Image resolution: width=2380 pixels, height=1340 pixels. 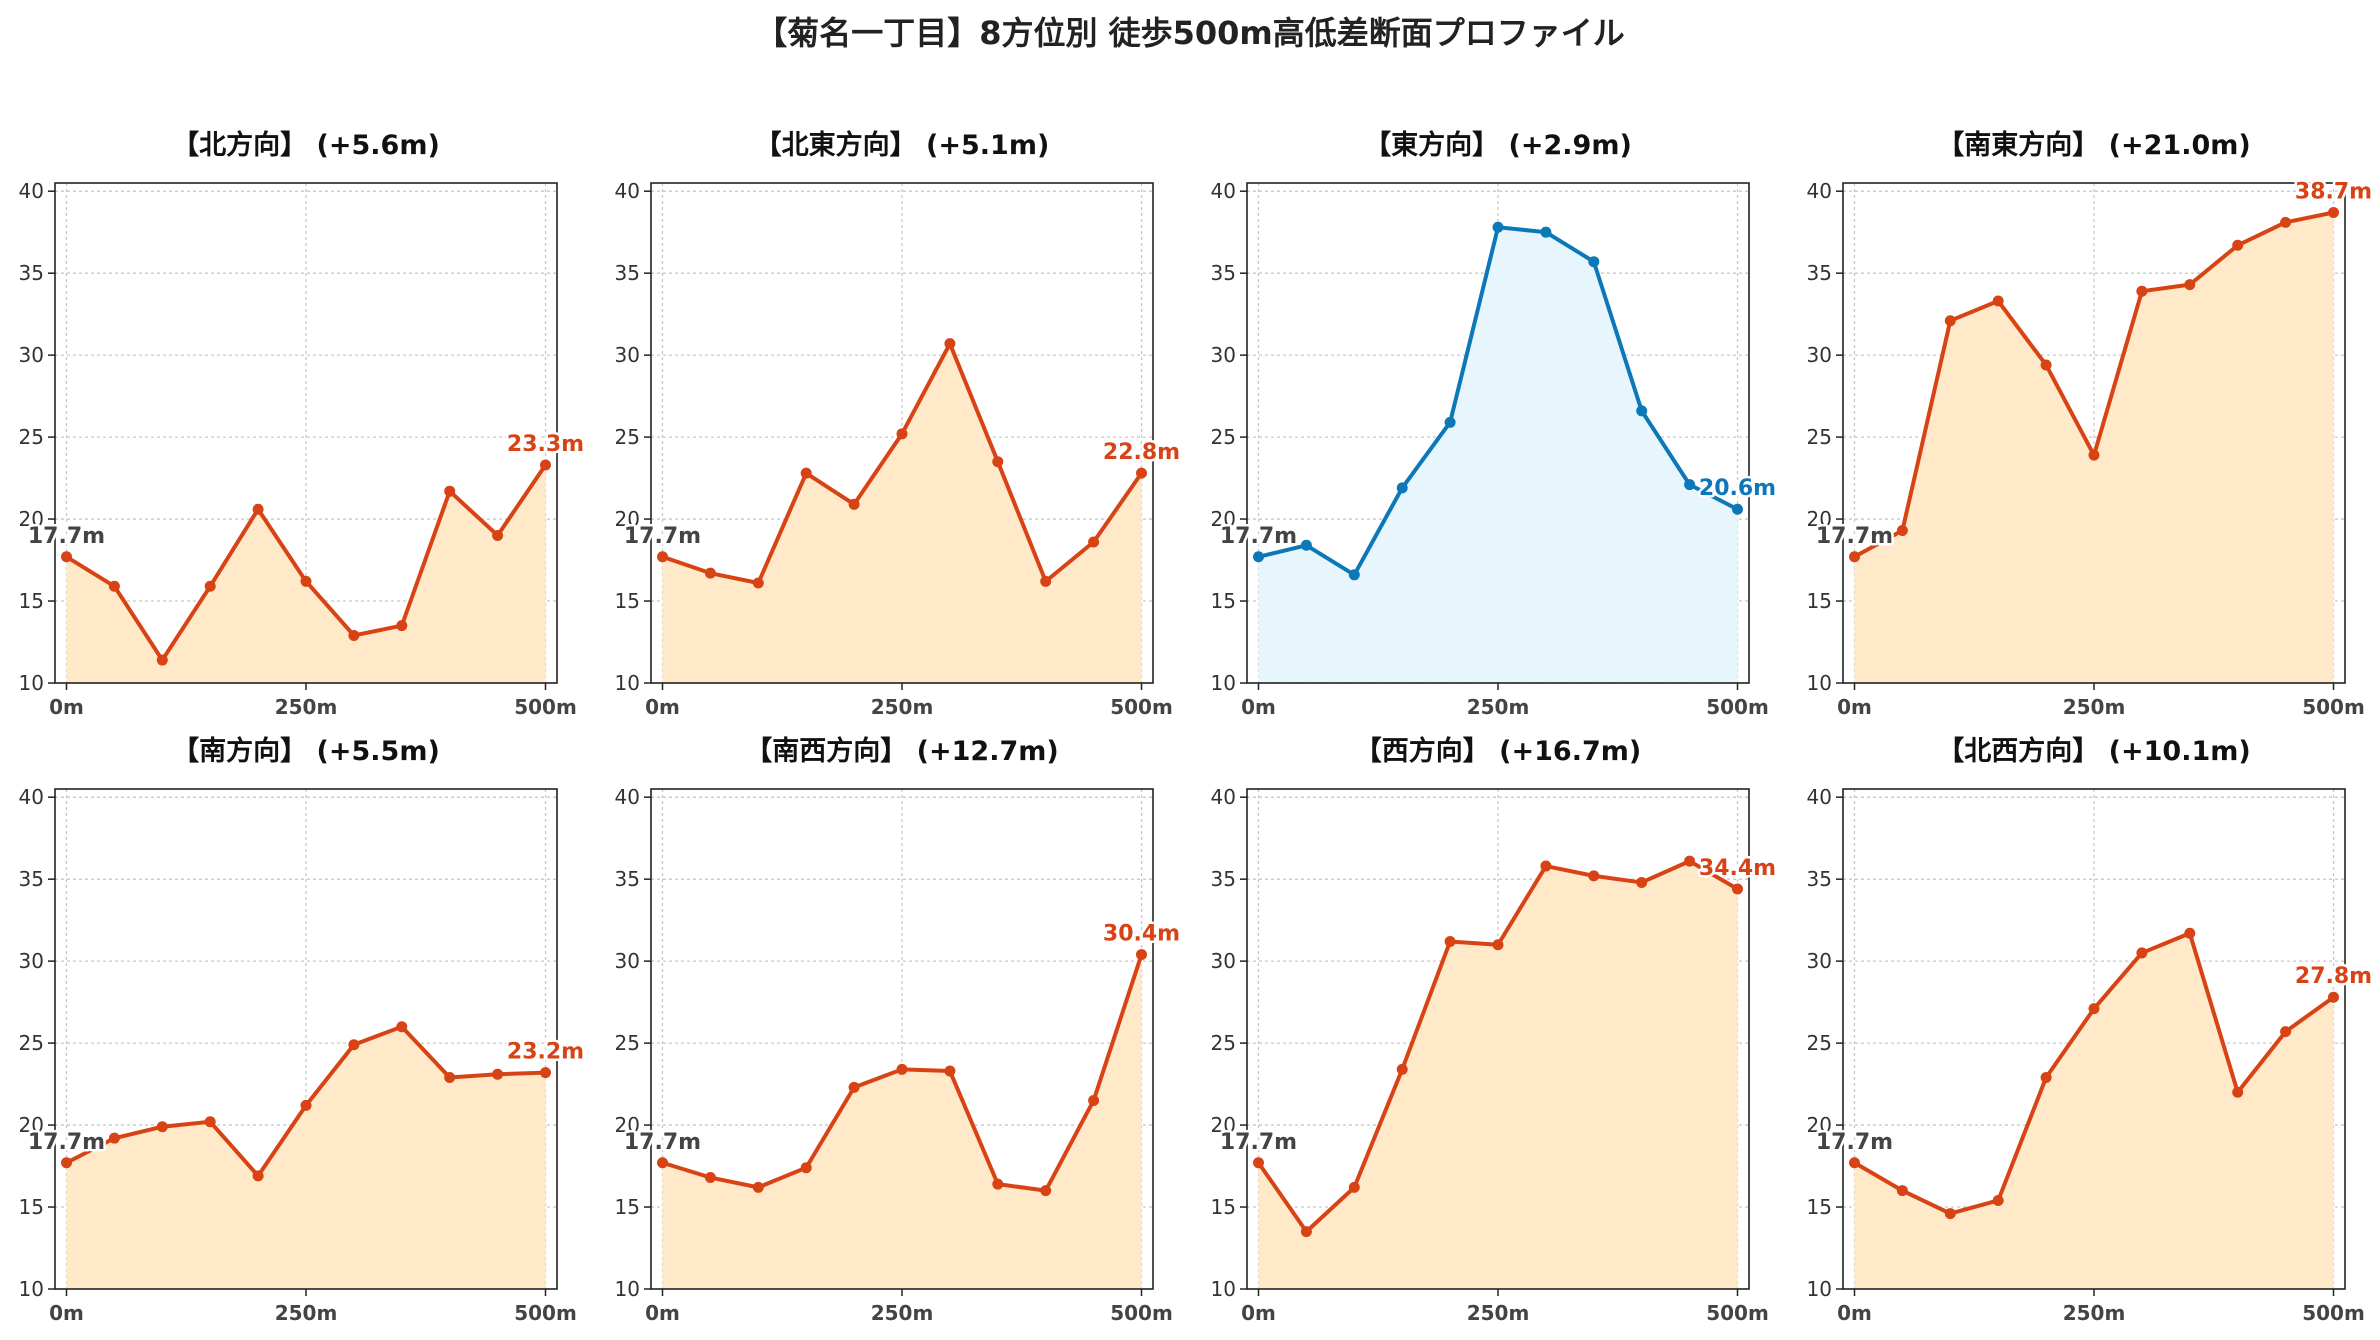 I want to click on end-elevation-label: 30.4m, so click(x=1141, y=934).